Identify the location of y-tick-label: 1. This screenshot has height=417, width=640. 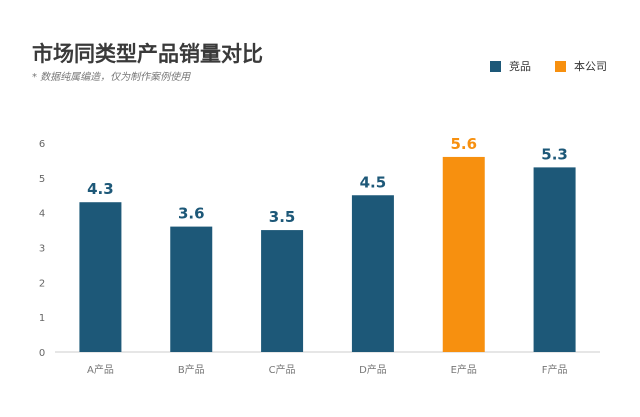
(42, 318).